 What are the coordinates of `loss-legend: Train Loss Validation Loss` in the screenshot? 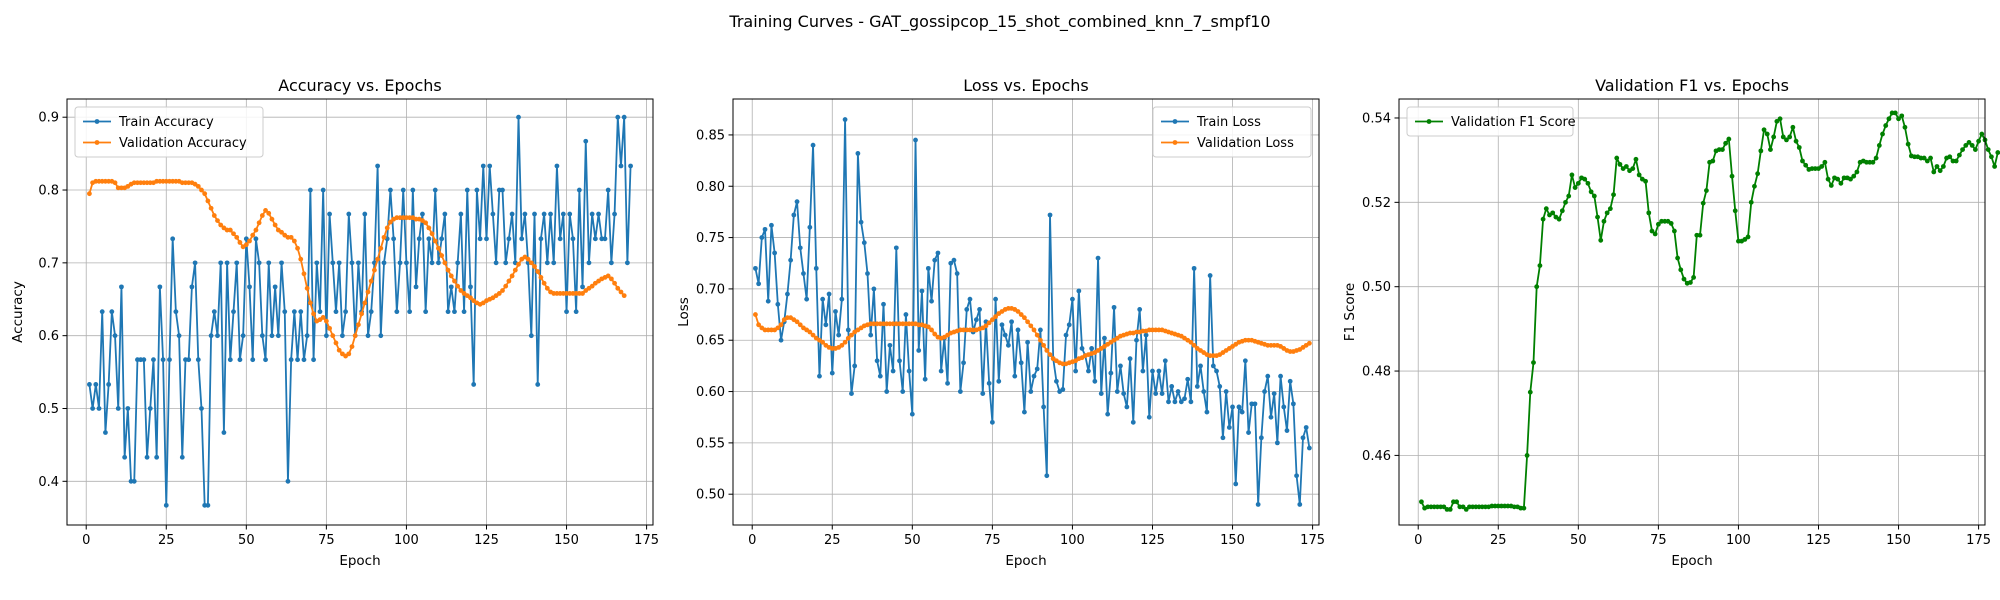 It's located at (1232, 132).